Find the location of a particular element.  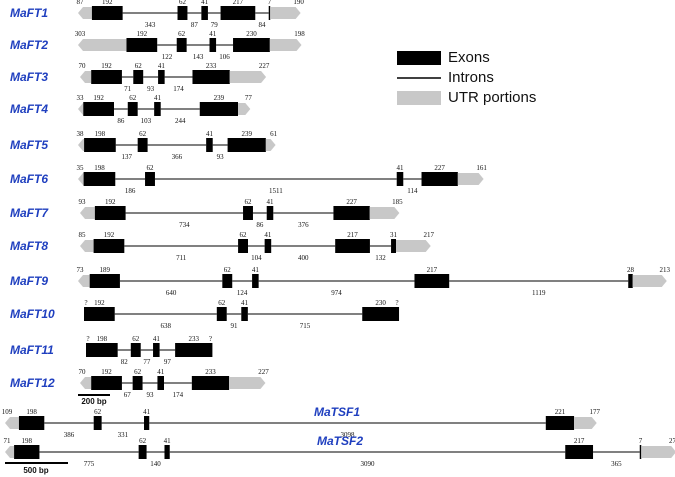

intron-length: 104 is located at coordinates (256, 258).